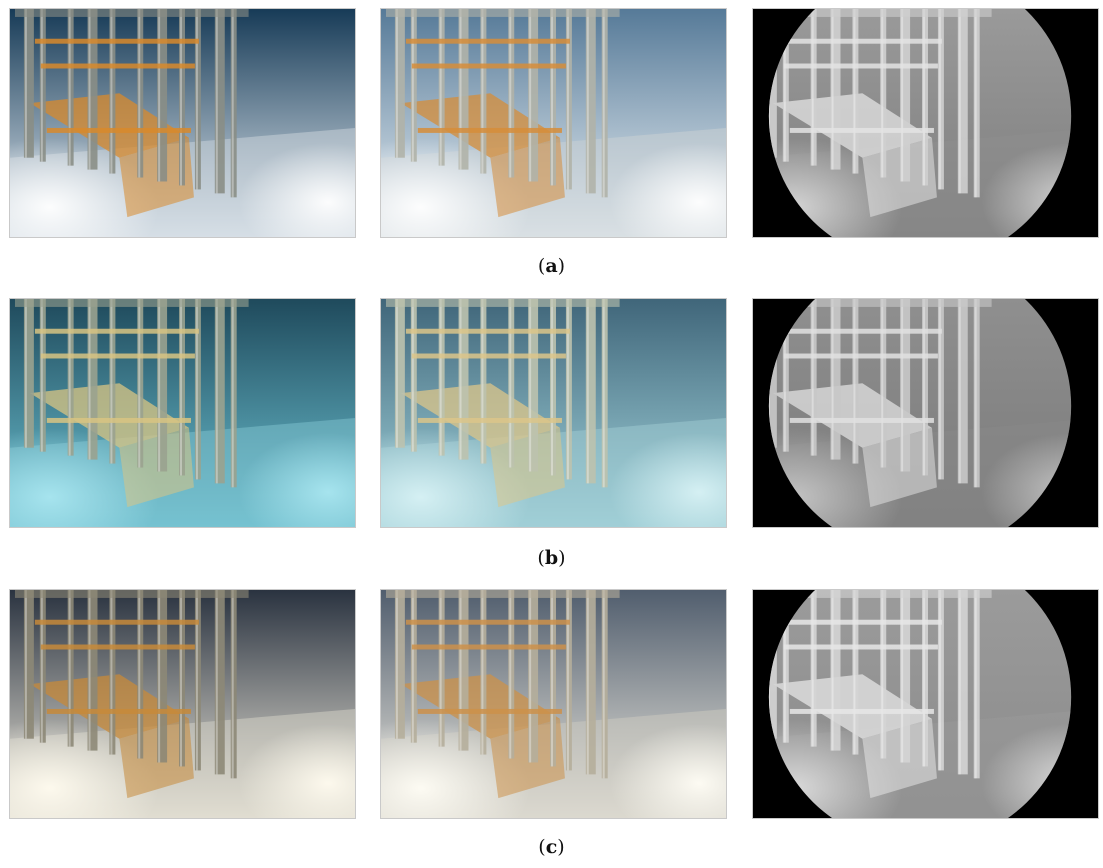 This screenshot has width=1103, height=868. Describe the element at coordinates (925, 413) in the screenshot. I see `image-row-b-grayscale-circular` at that location.